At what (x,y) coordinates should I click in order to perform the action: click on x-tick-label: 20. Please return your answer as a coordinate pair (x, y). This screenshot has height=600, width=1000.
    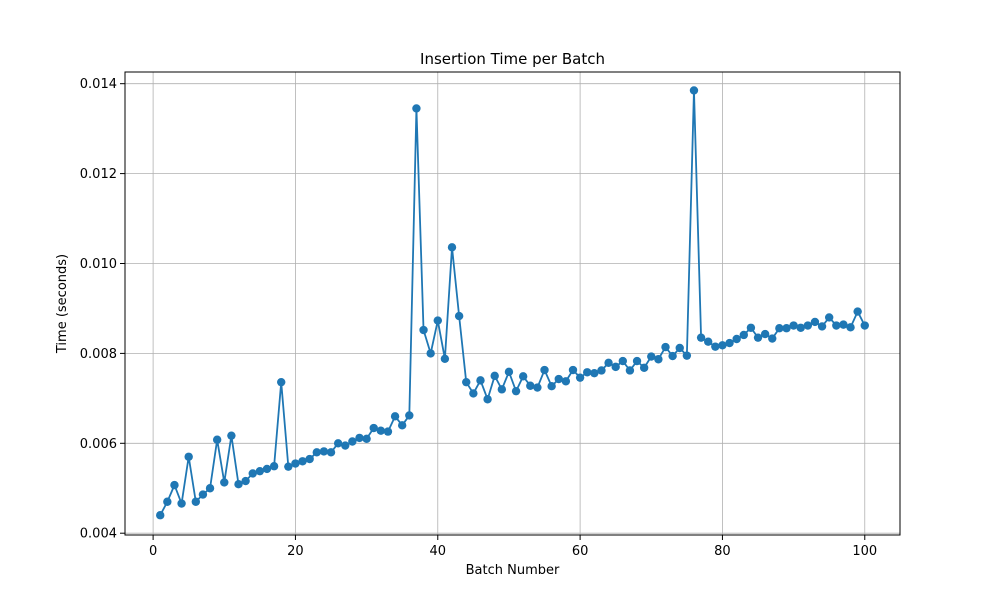
    Looking at the image, I should click on (295, 551).